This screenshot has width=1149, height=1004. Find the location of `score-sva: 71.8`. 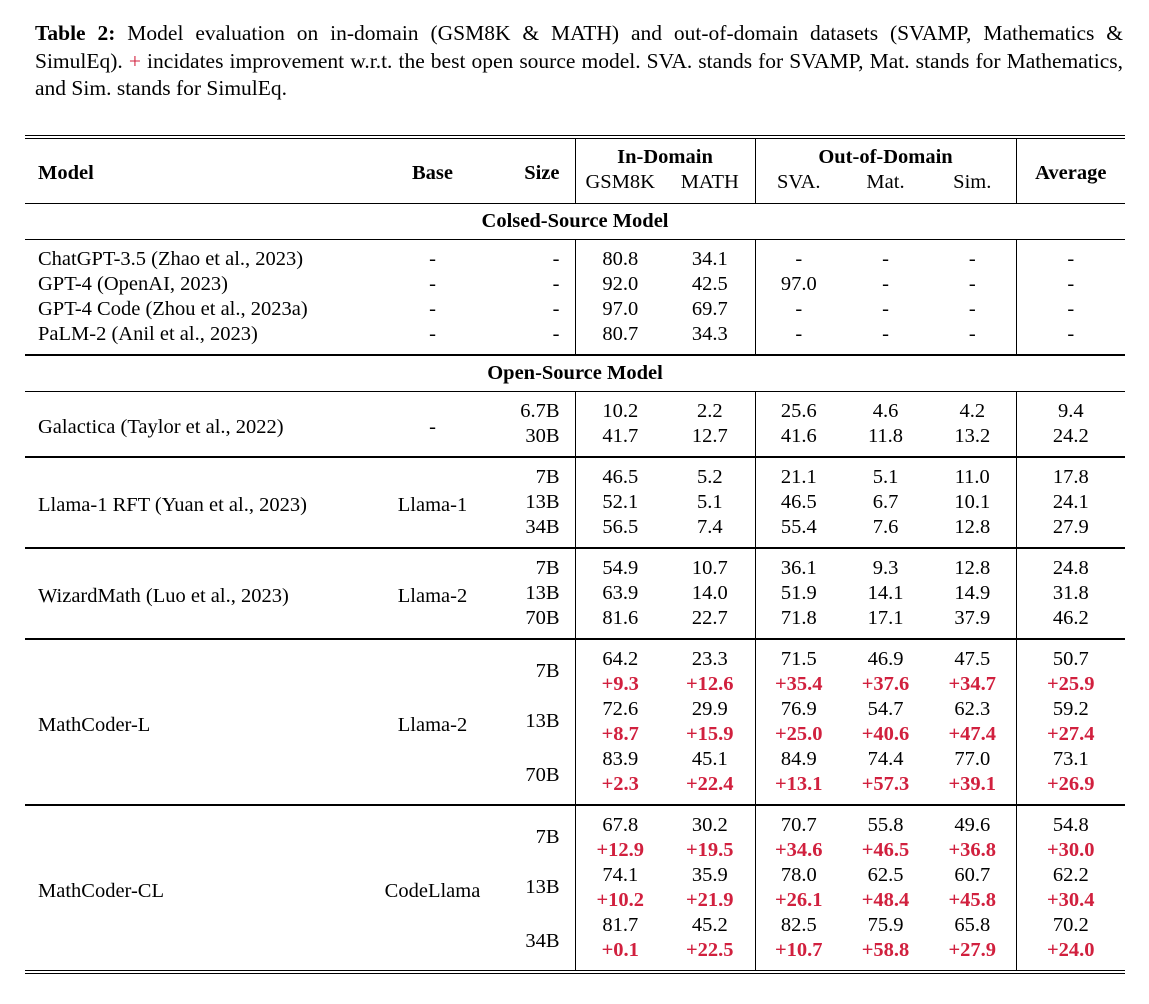

score-sva: 71.8 is located at coordinates (798, 622).